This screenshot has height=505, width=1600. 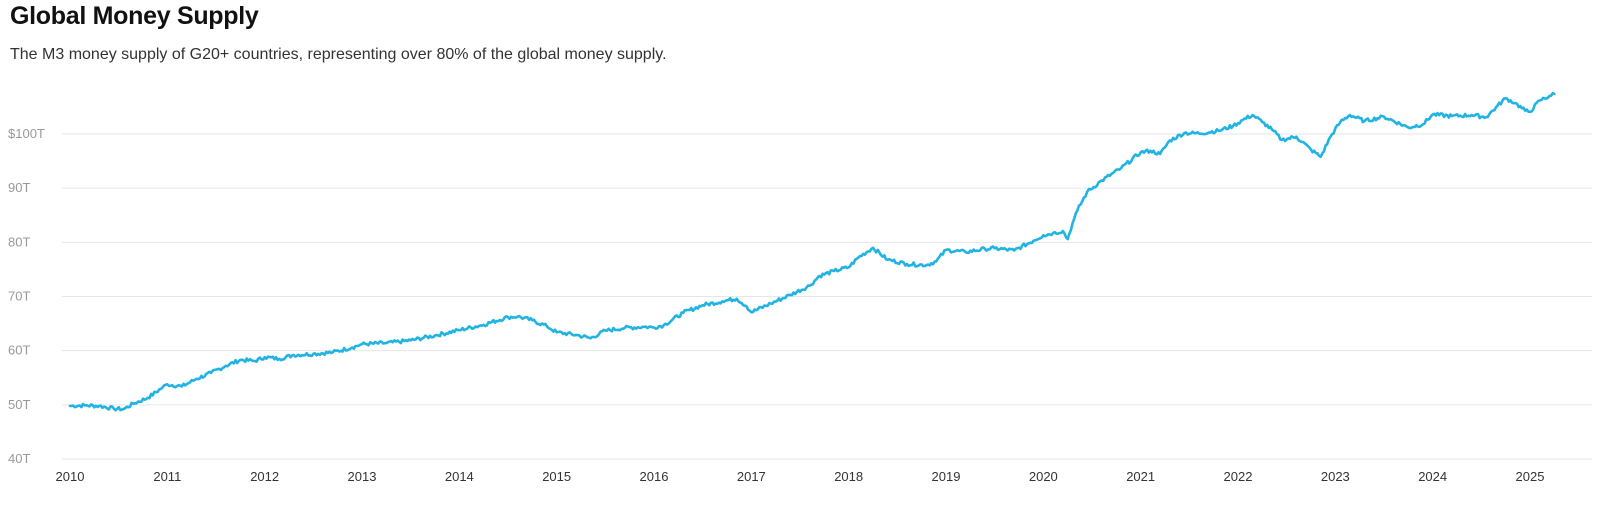 What do you see at coordinates (848, 476) in the screenshot?
I see `x-tick-label: 2018` at bounding box center [848, 476].